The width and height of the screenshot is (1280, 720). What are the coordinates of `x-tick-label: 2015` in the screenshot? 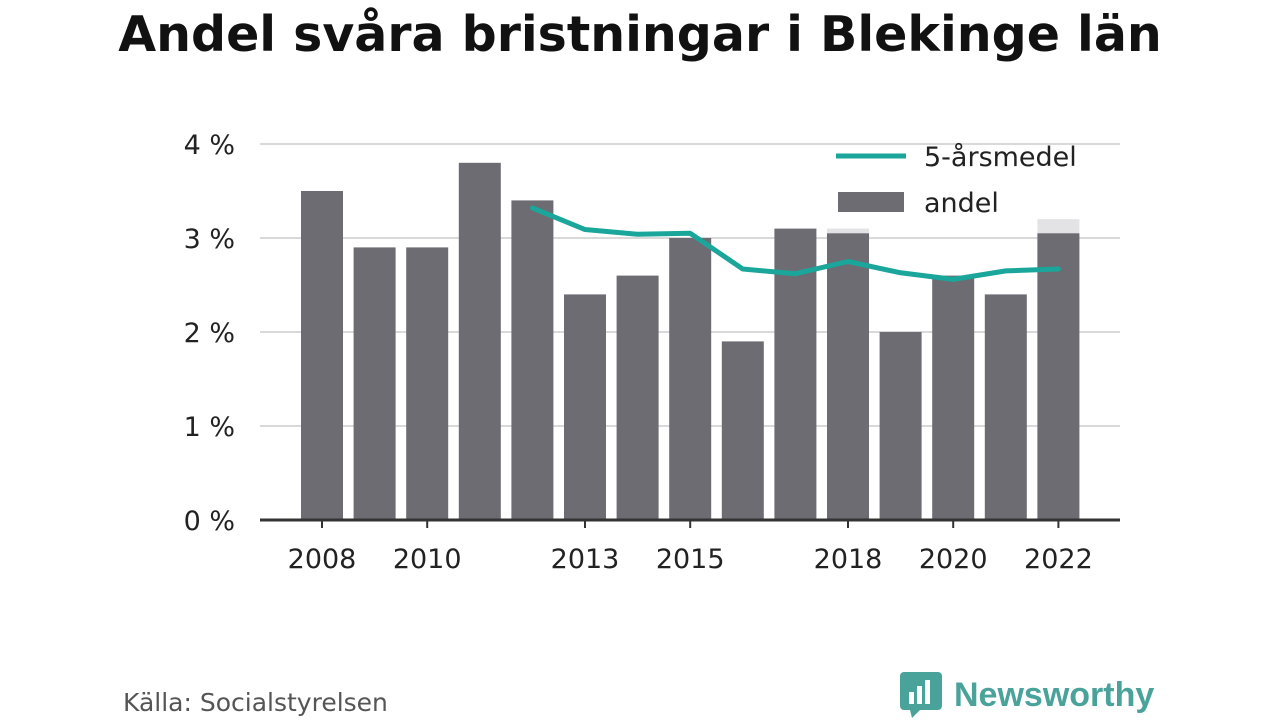 It's located at (690, 559).